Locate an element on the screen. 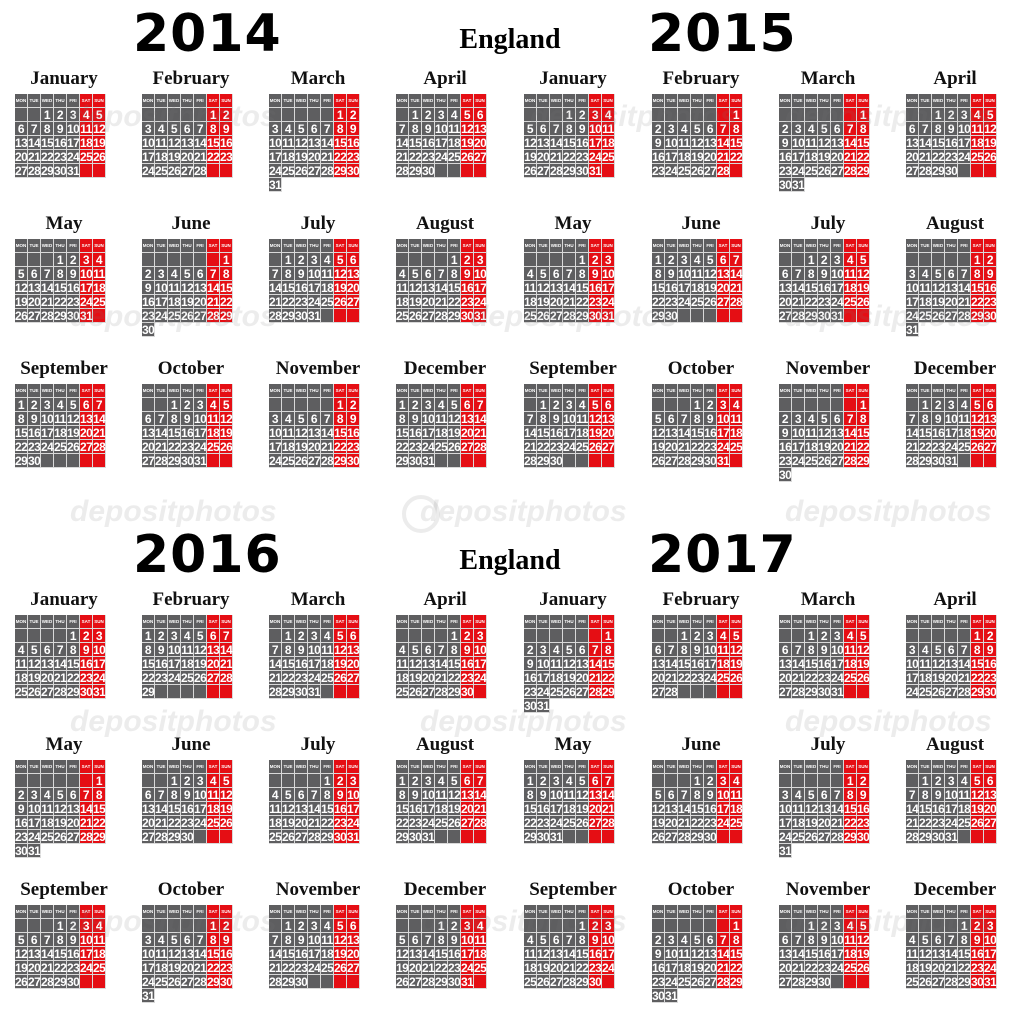 The image size is (1024, 1024). day-cell: 22 is located at coordinates (543, 447).